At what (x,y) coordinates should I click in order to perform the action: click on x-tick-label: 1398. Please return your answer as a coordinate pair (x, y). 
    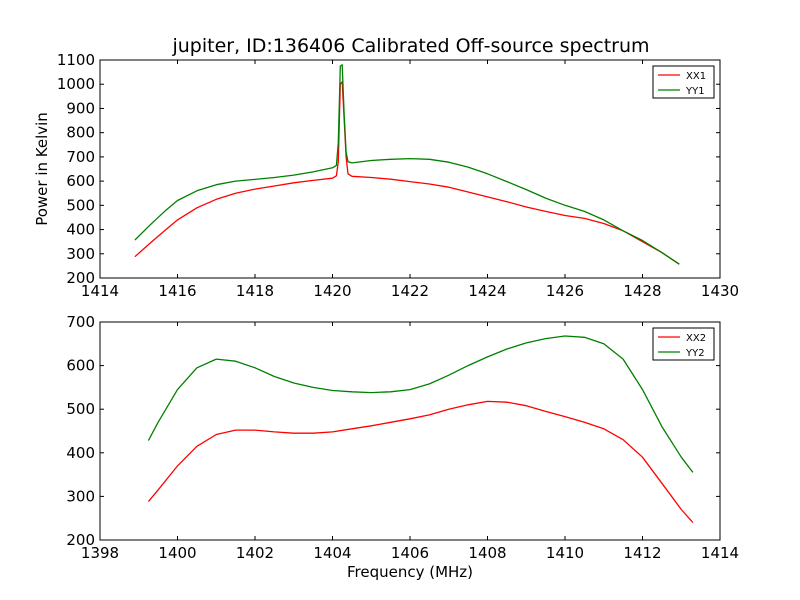
    Looking at the image, I should click on (100, 553).